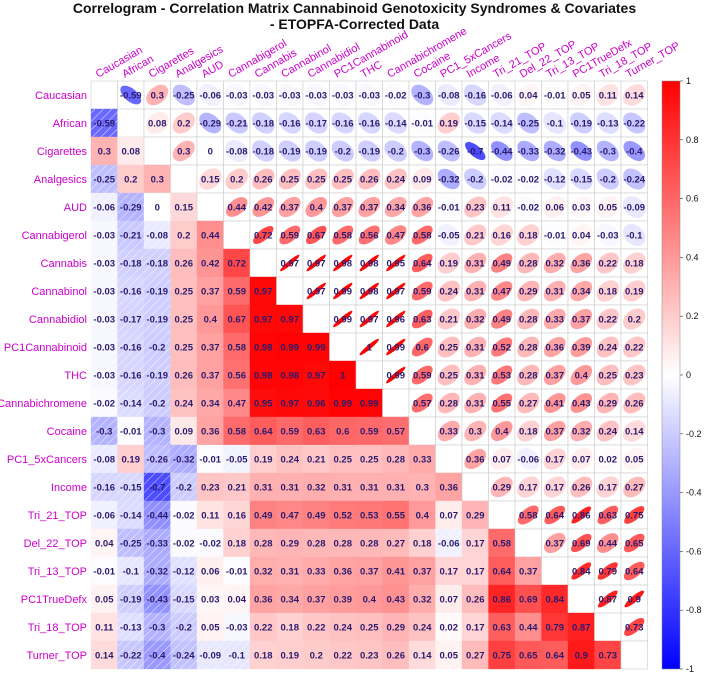  What do you see at coordinates (422, 151) in the screenshot?
I see `matrix-cell: -0.3` at bounding box center [422, 151].